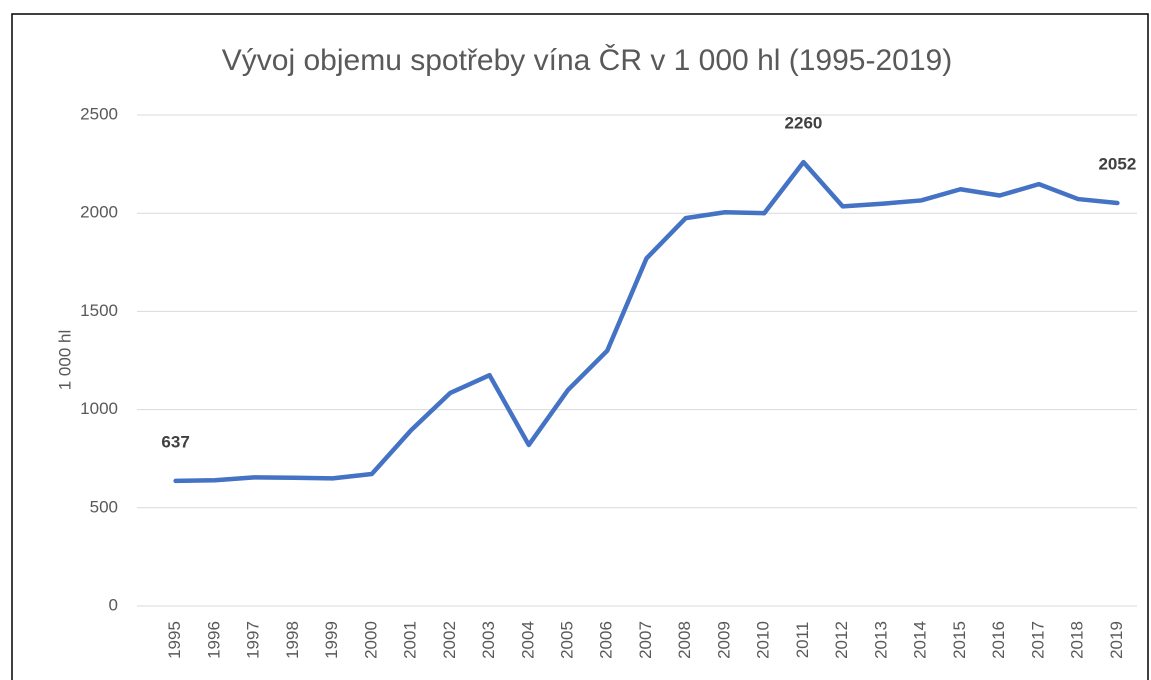 This screenshot has width=1151, height=680. What do you see at coordinates (331, 640) in the screenshot?
I see `x-tick-label: 1999` at bounding box center [331, 640].